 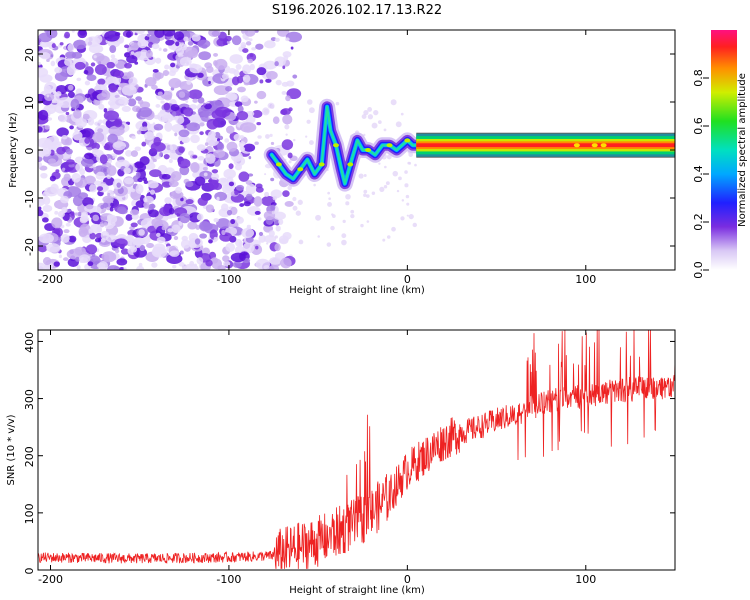 I want to click on colorbar-tick-label: 0.2, so click(x=698, y=222).